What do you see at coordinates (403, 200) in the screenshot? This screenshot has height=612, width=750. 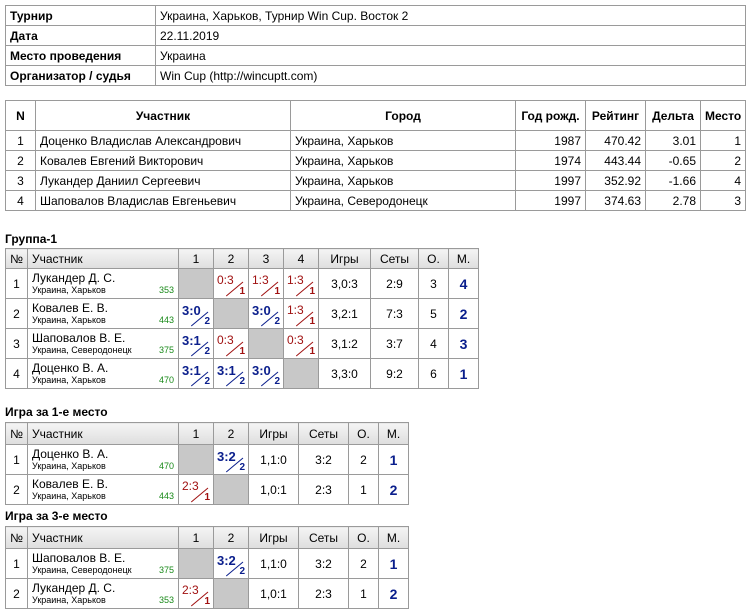 I see `cell: Украина, Северодонецк` at bounding box center [403, 200].